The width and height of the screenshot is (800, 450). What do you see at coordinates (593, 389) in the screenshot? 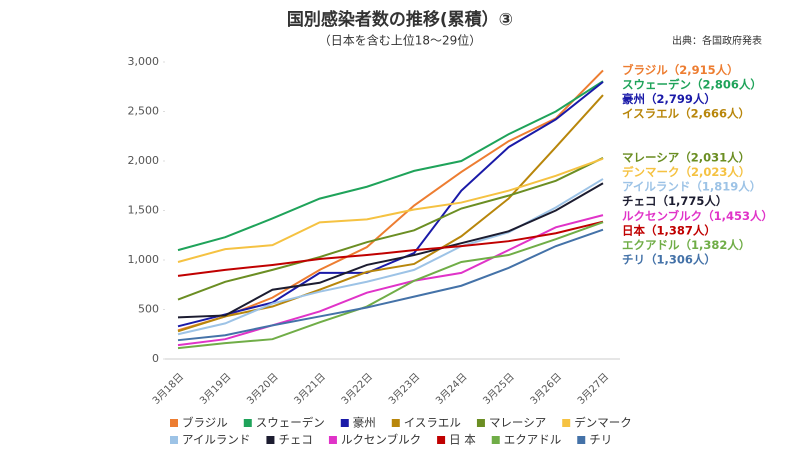
I see `x-tick-label: 3月27日` at bounding box center [593, 389].